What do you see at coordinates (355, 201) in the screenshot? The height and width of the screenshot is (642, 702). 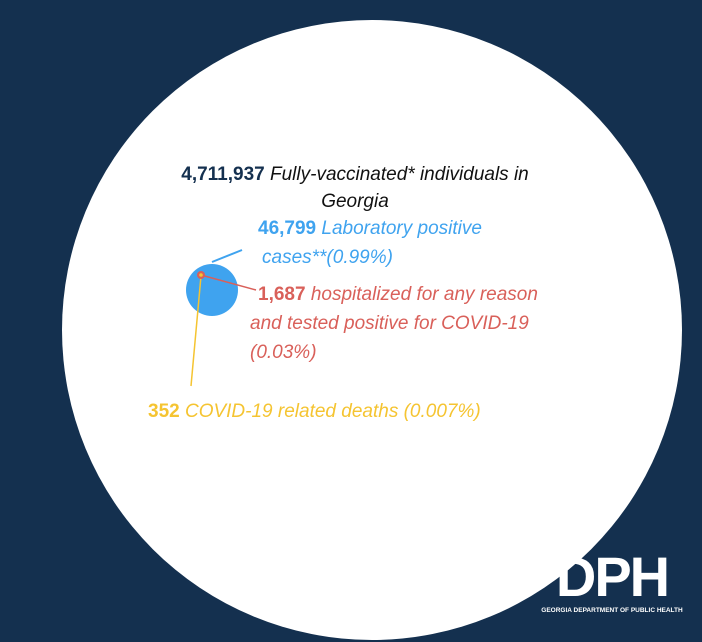 I see `vaccinated-line: Georgia` at bounding box center [355, 201].